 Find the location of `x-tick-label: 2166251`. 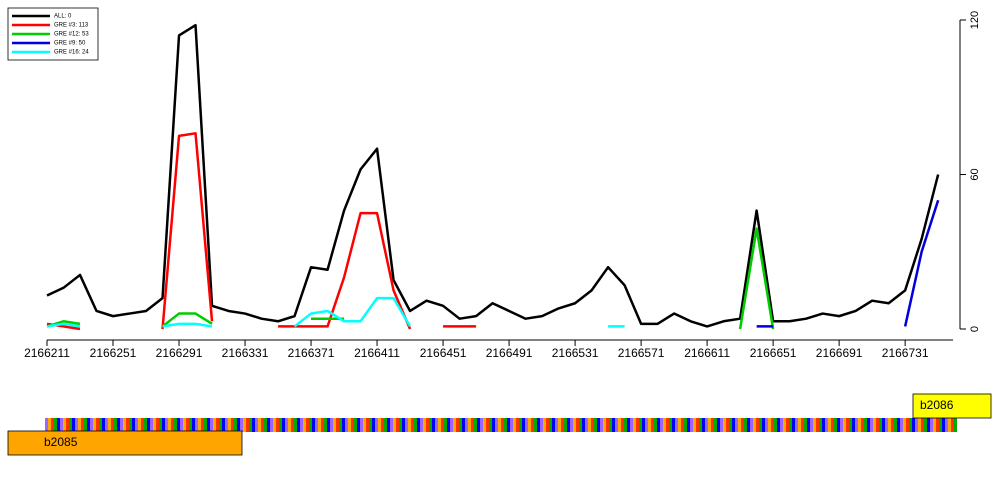

x-tick-label: 2166251 is located at coordinates (113, 353).